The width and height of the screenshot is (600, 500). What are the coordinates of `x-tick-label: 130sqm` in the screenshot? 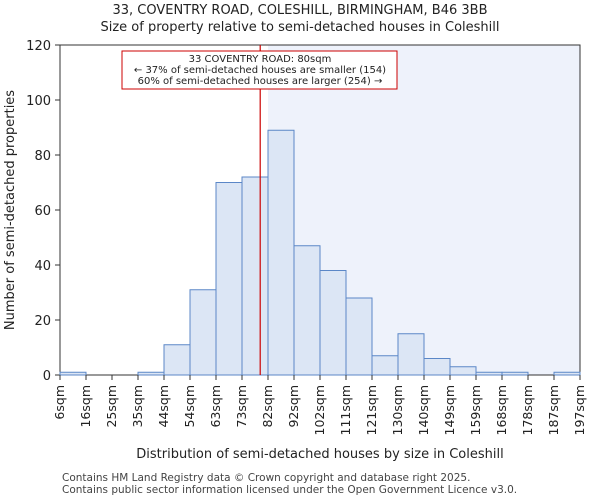 It's located at (397, 410).